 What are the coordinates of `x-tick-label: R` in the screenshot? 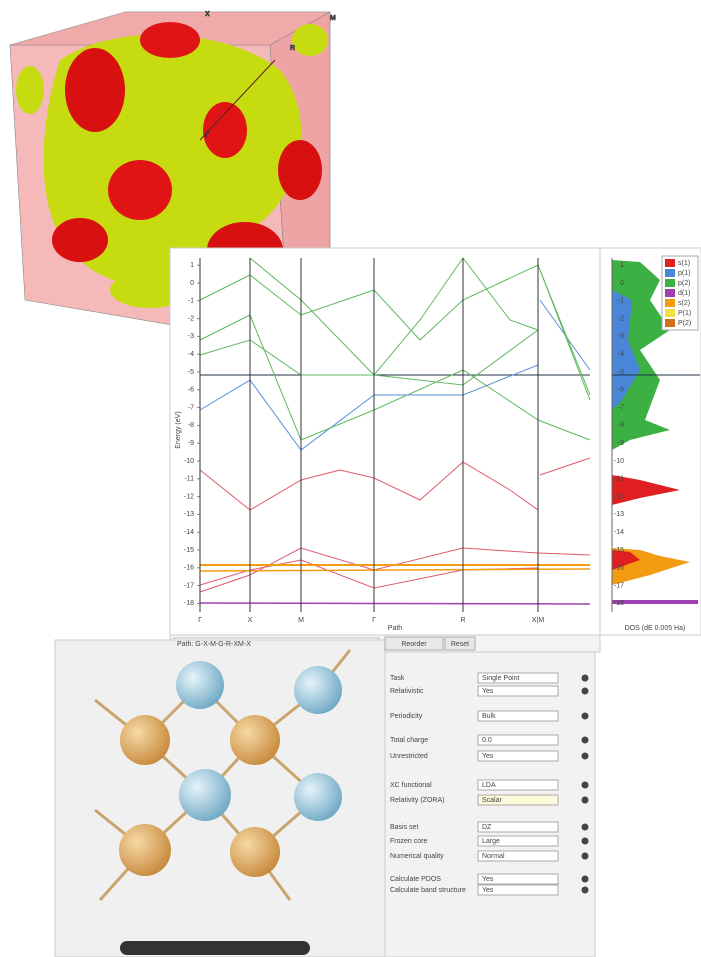 It's located at (462, 620).